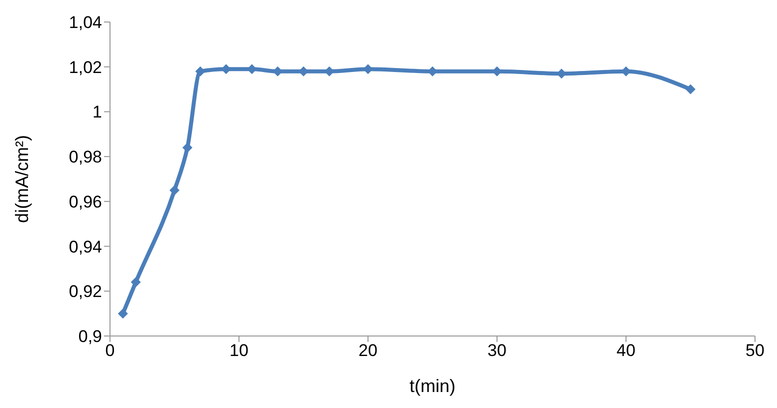 The height and width of the screenshot is (408, 777). I want to click on y-tick-label: 0,92, so click(85, 292).